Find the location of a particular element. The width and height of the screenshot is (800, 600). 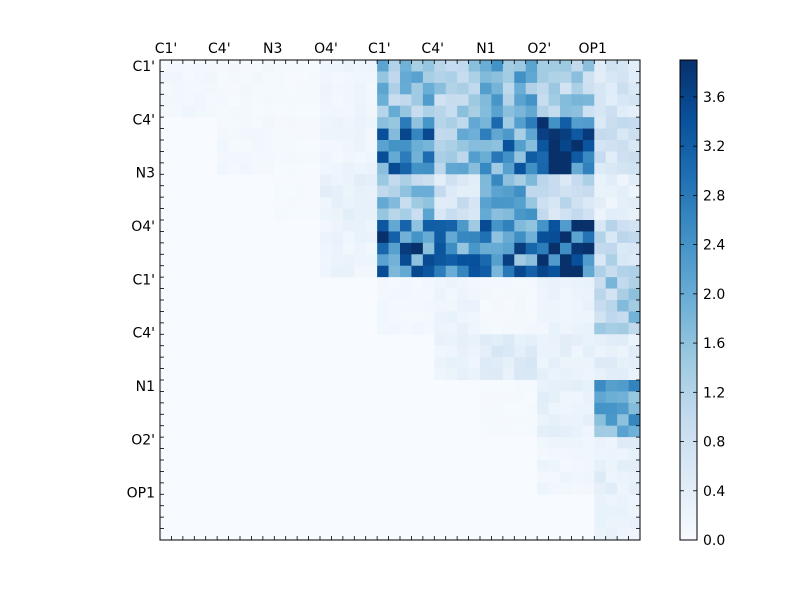

y-tick-labels: C1' C4' N3 O4' C1' C4' N1 O2' OP1 is located at coordinates (141, 280).